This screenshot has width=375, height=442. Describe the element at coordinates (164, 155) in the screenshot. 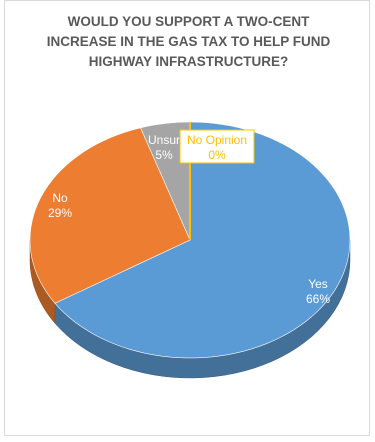

I see `data-label-percent: 5%` at that location.